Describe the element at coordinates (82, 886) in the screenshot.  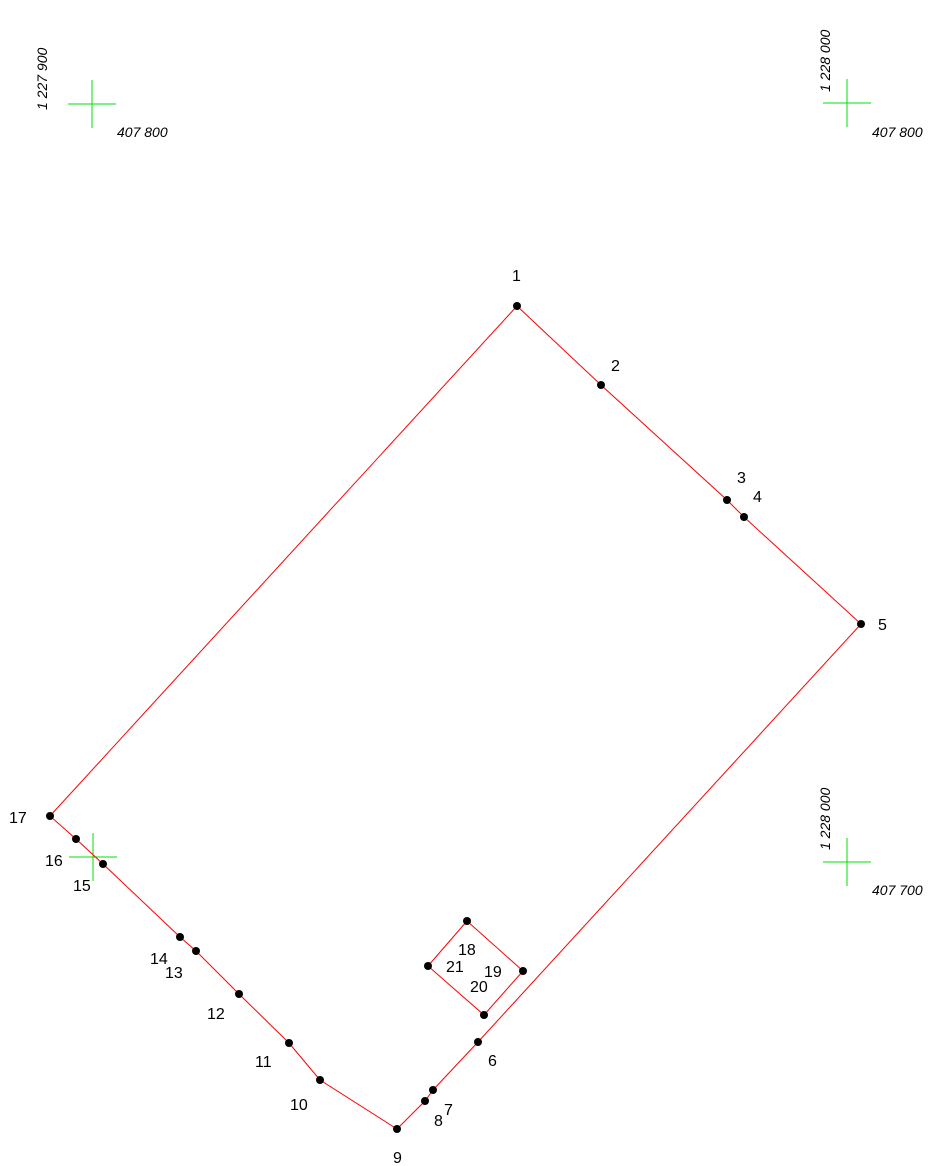
I see `survey-point-label-15: 15` at that location.